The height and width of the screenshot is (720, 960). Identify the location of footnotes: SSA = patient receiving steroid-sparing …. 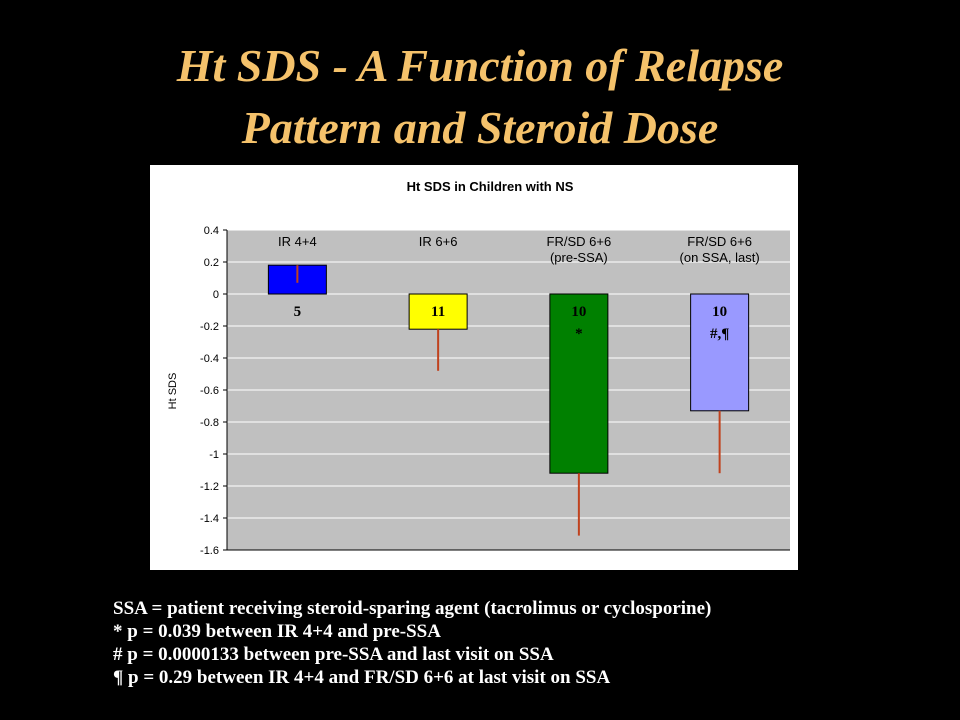
(412, 643).